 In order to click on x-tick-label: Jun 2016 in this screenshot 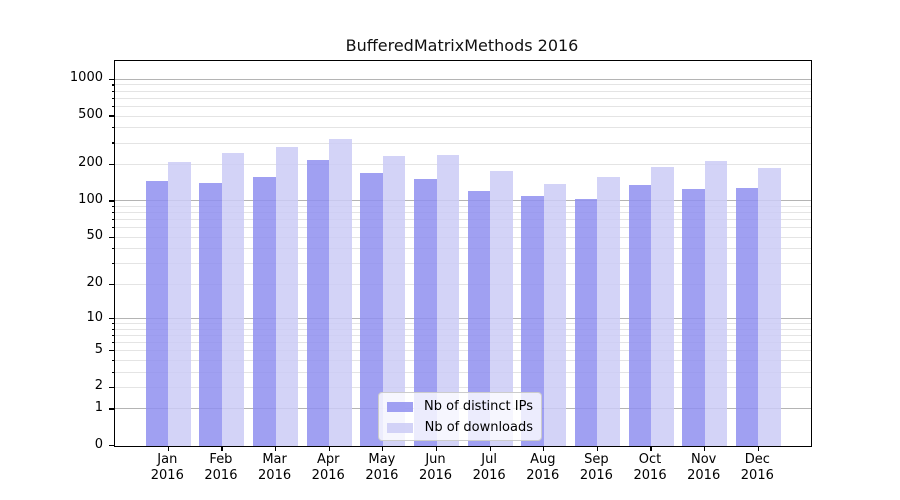, I will do `click(435, 467)`.